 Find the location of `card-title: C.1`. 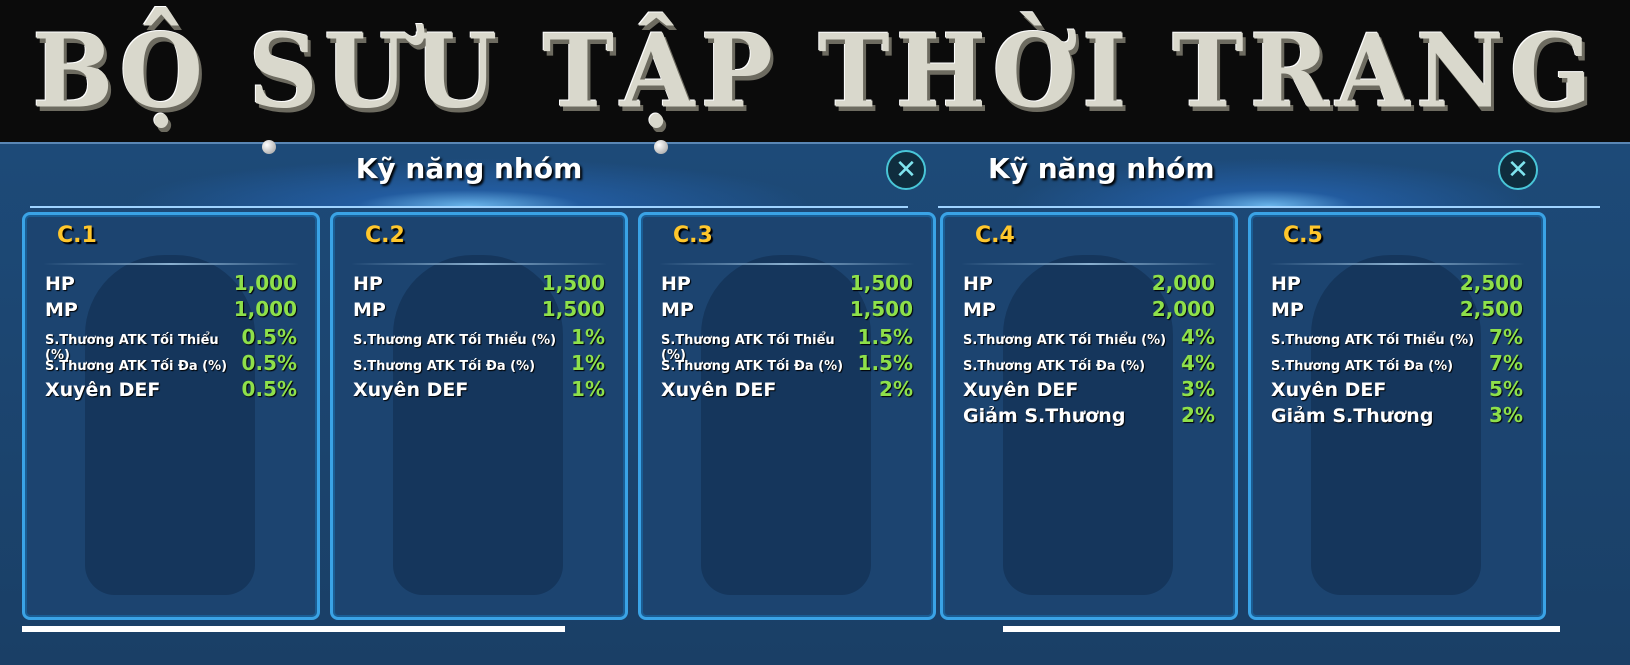

card-title: C.1 is located at coordinates (77, 235).